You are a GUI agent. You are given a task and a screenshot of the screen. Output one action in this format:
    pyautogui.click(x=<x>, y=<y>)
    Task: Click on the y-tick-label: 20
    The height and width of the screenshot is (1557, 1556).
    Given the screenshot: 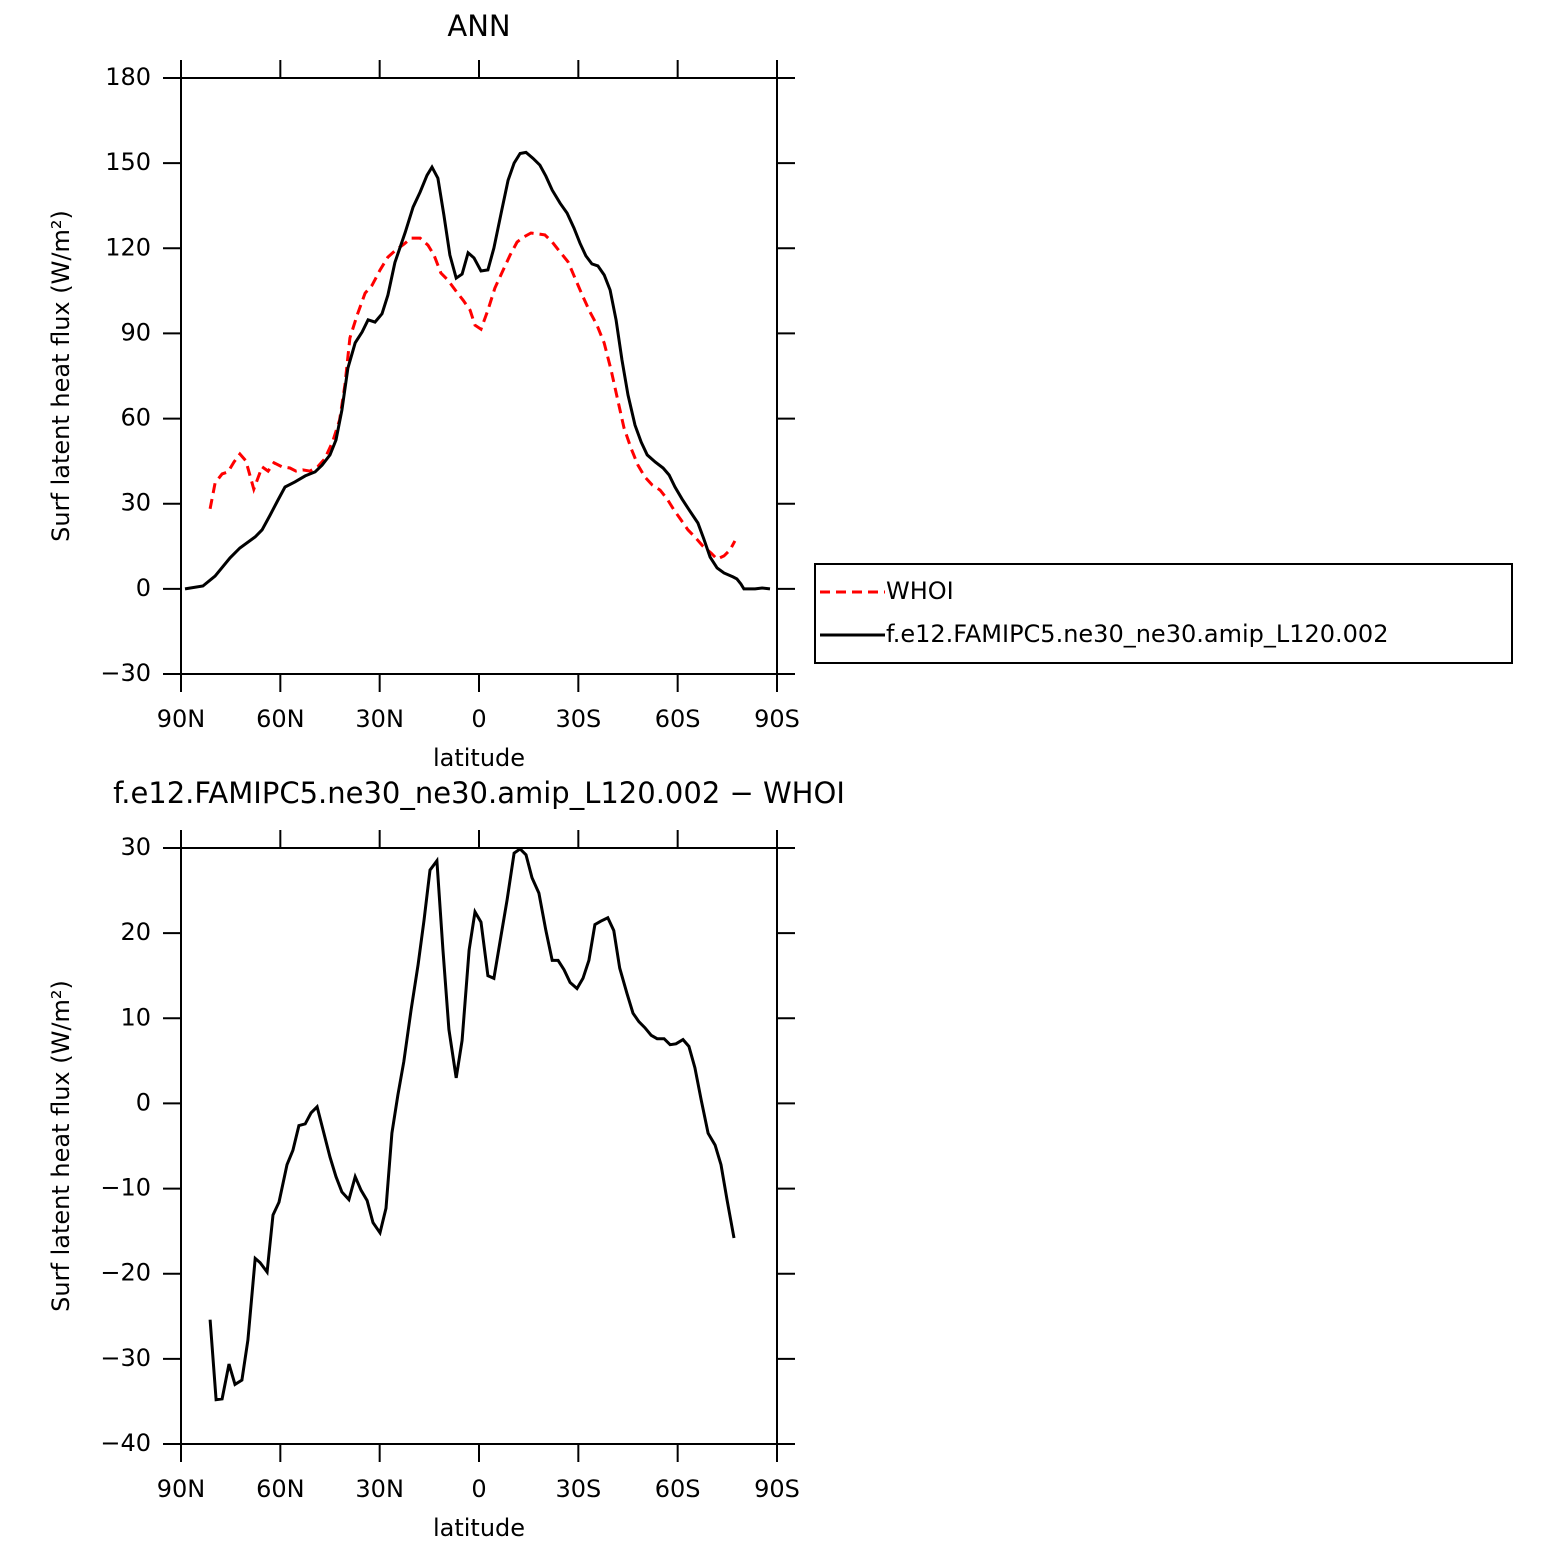 What is the action you would take?
    pyautogui.click(x=135, y=932)
    